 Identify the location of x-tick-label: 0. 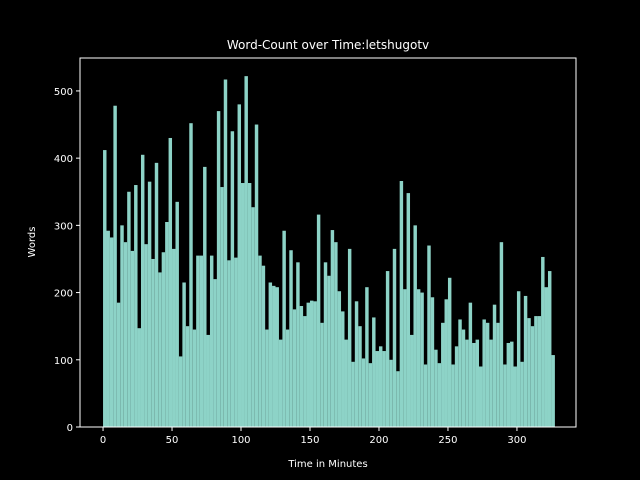
(103, 440).